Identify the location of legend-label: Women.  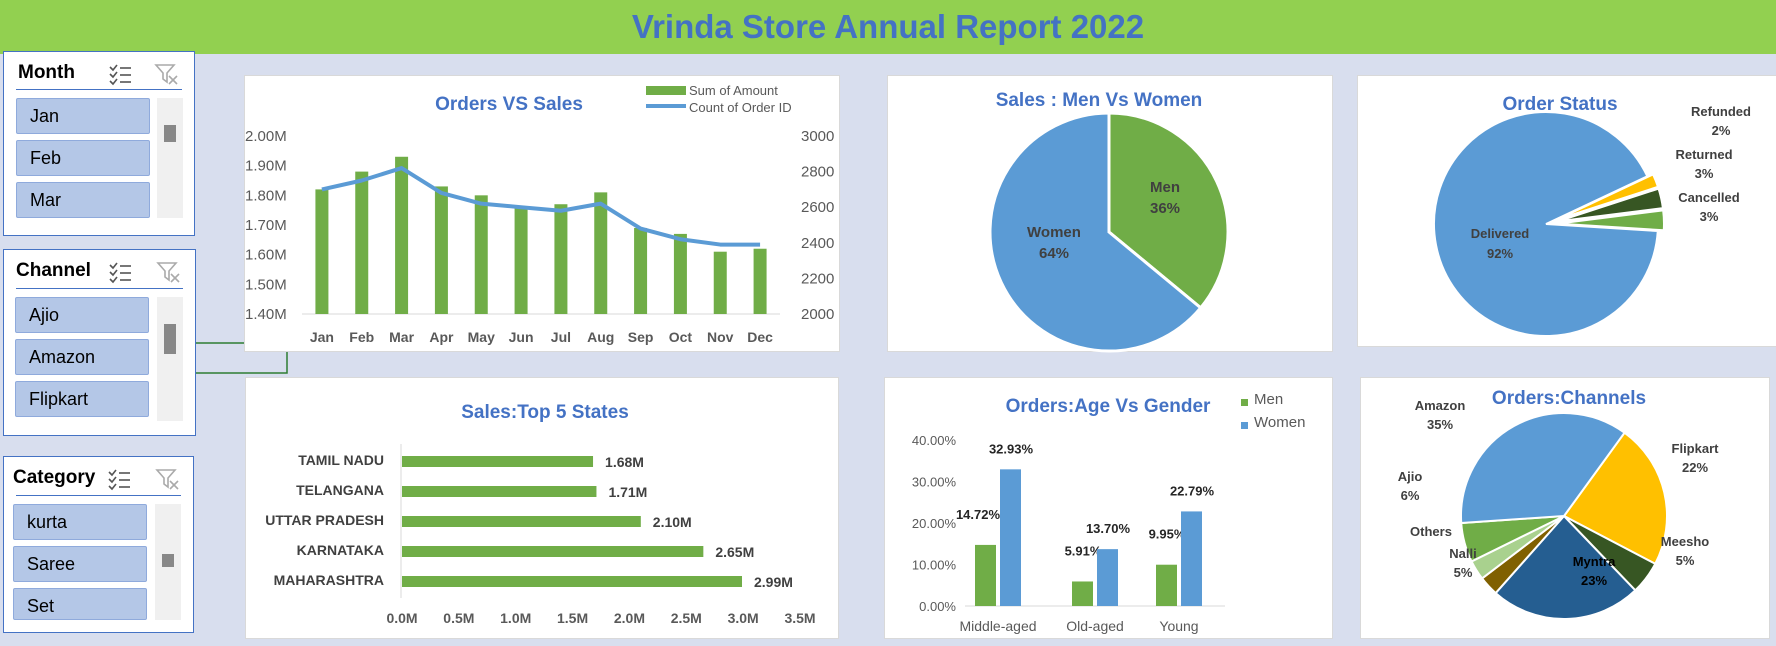
(1279, 422).